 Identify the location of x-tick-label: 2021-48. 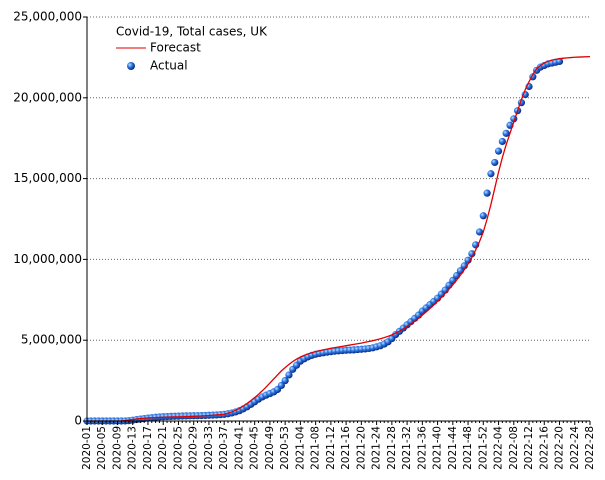
(468, 448).